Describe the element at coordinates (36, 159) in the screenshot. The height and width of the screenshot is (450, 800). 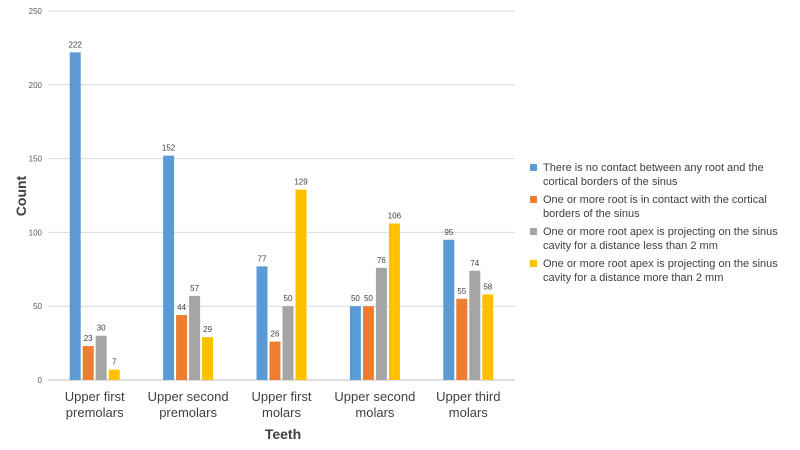
I see `y-tick-label-150: 150` at that location.